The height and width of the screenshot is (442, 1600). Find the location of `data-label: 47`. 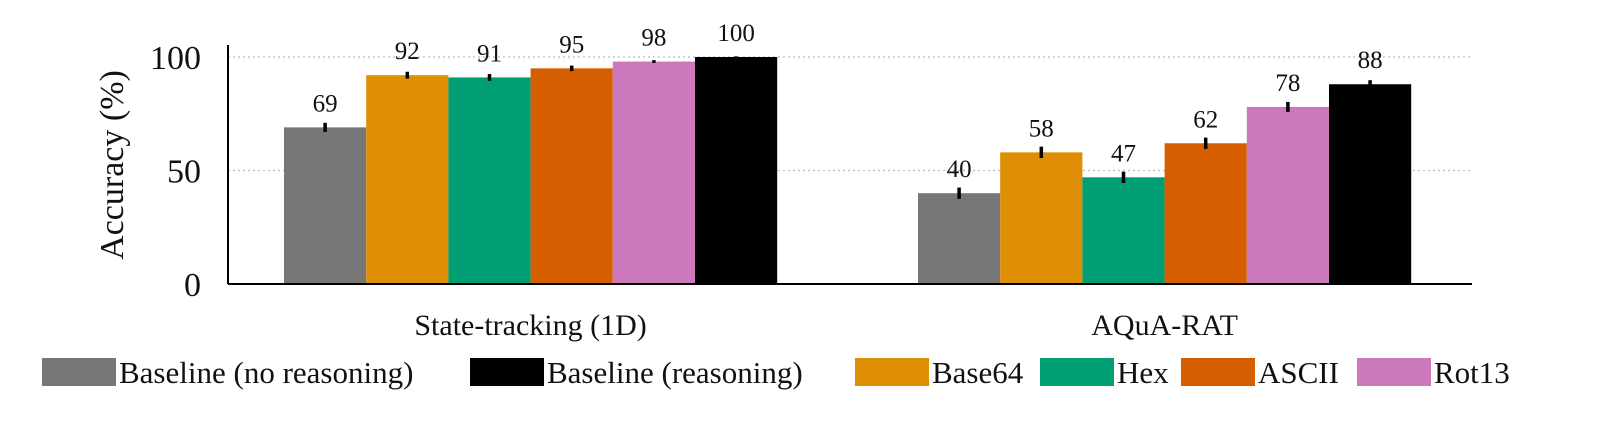

data-label: 47 is located at coordinates (1123, 153).